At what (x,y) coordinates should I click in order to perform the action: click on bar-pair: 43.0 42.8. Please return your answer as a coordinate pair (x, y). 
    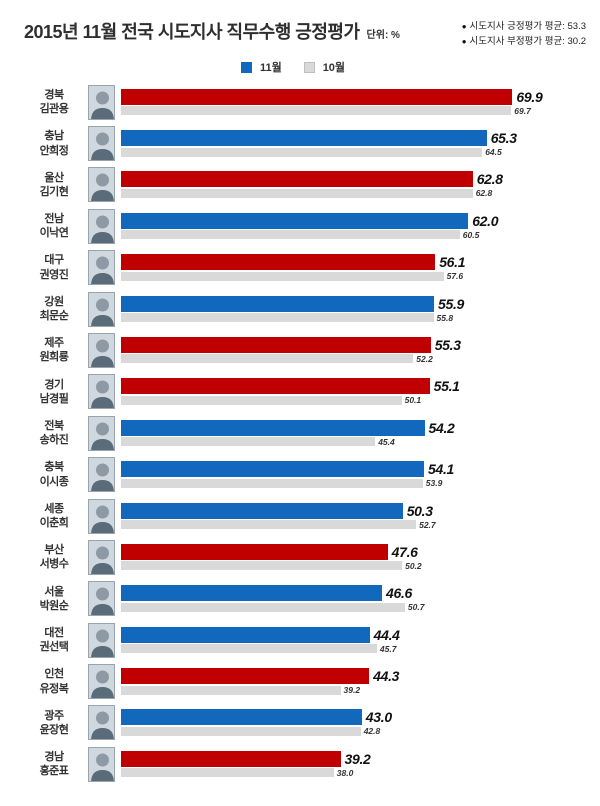
    Looking at the image, I should click on (360, 722).